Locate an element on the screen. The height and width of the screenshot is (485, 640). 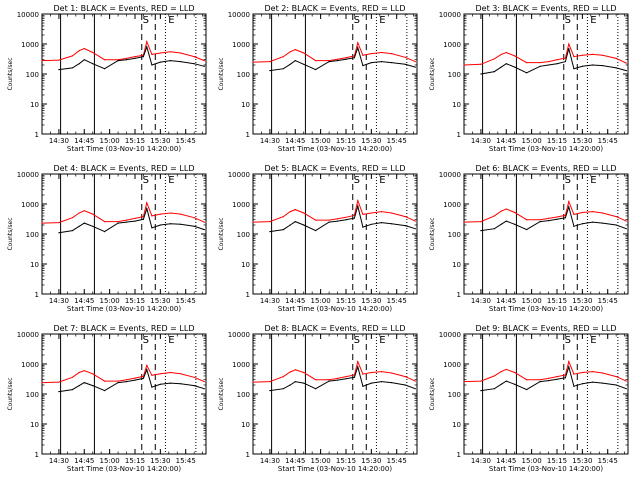
lld-series-line is located at coordinates (123, 50).